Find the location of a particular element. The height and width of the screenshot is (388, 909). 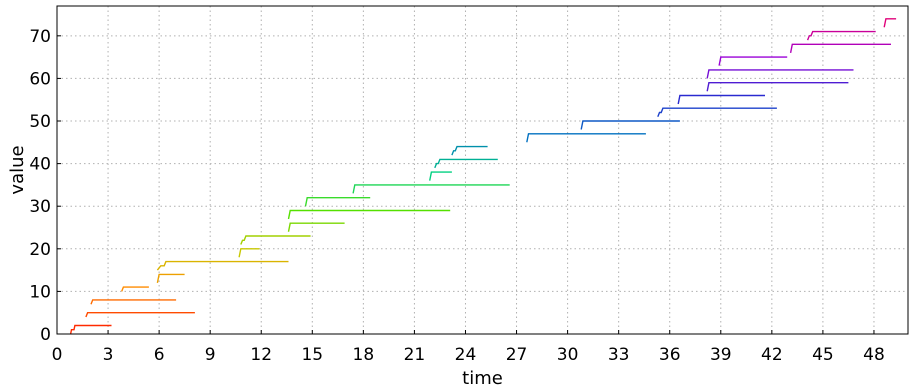

y-tick-label: 30 is located at coordinates (40, 207).